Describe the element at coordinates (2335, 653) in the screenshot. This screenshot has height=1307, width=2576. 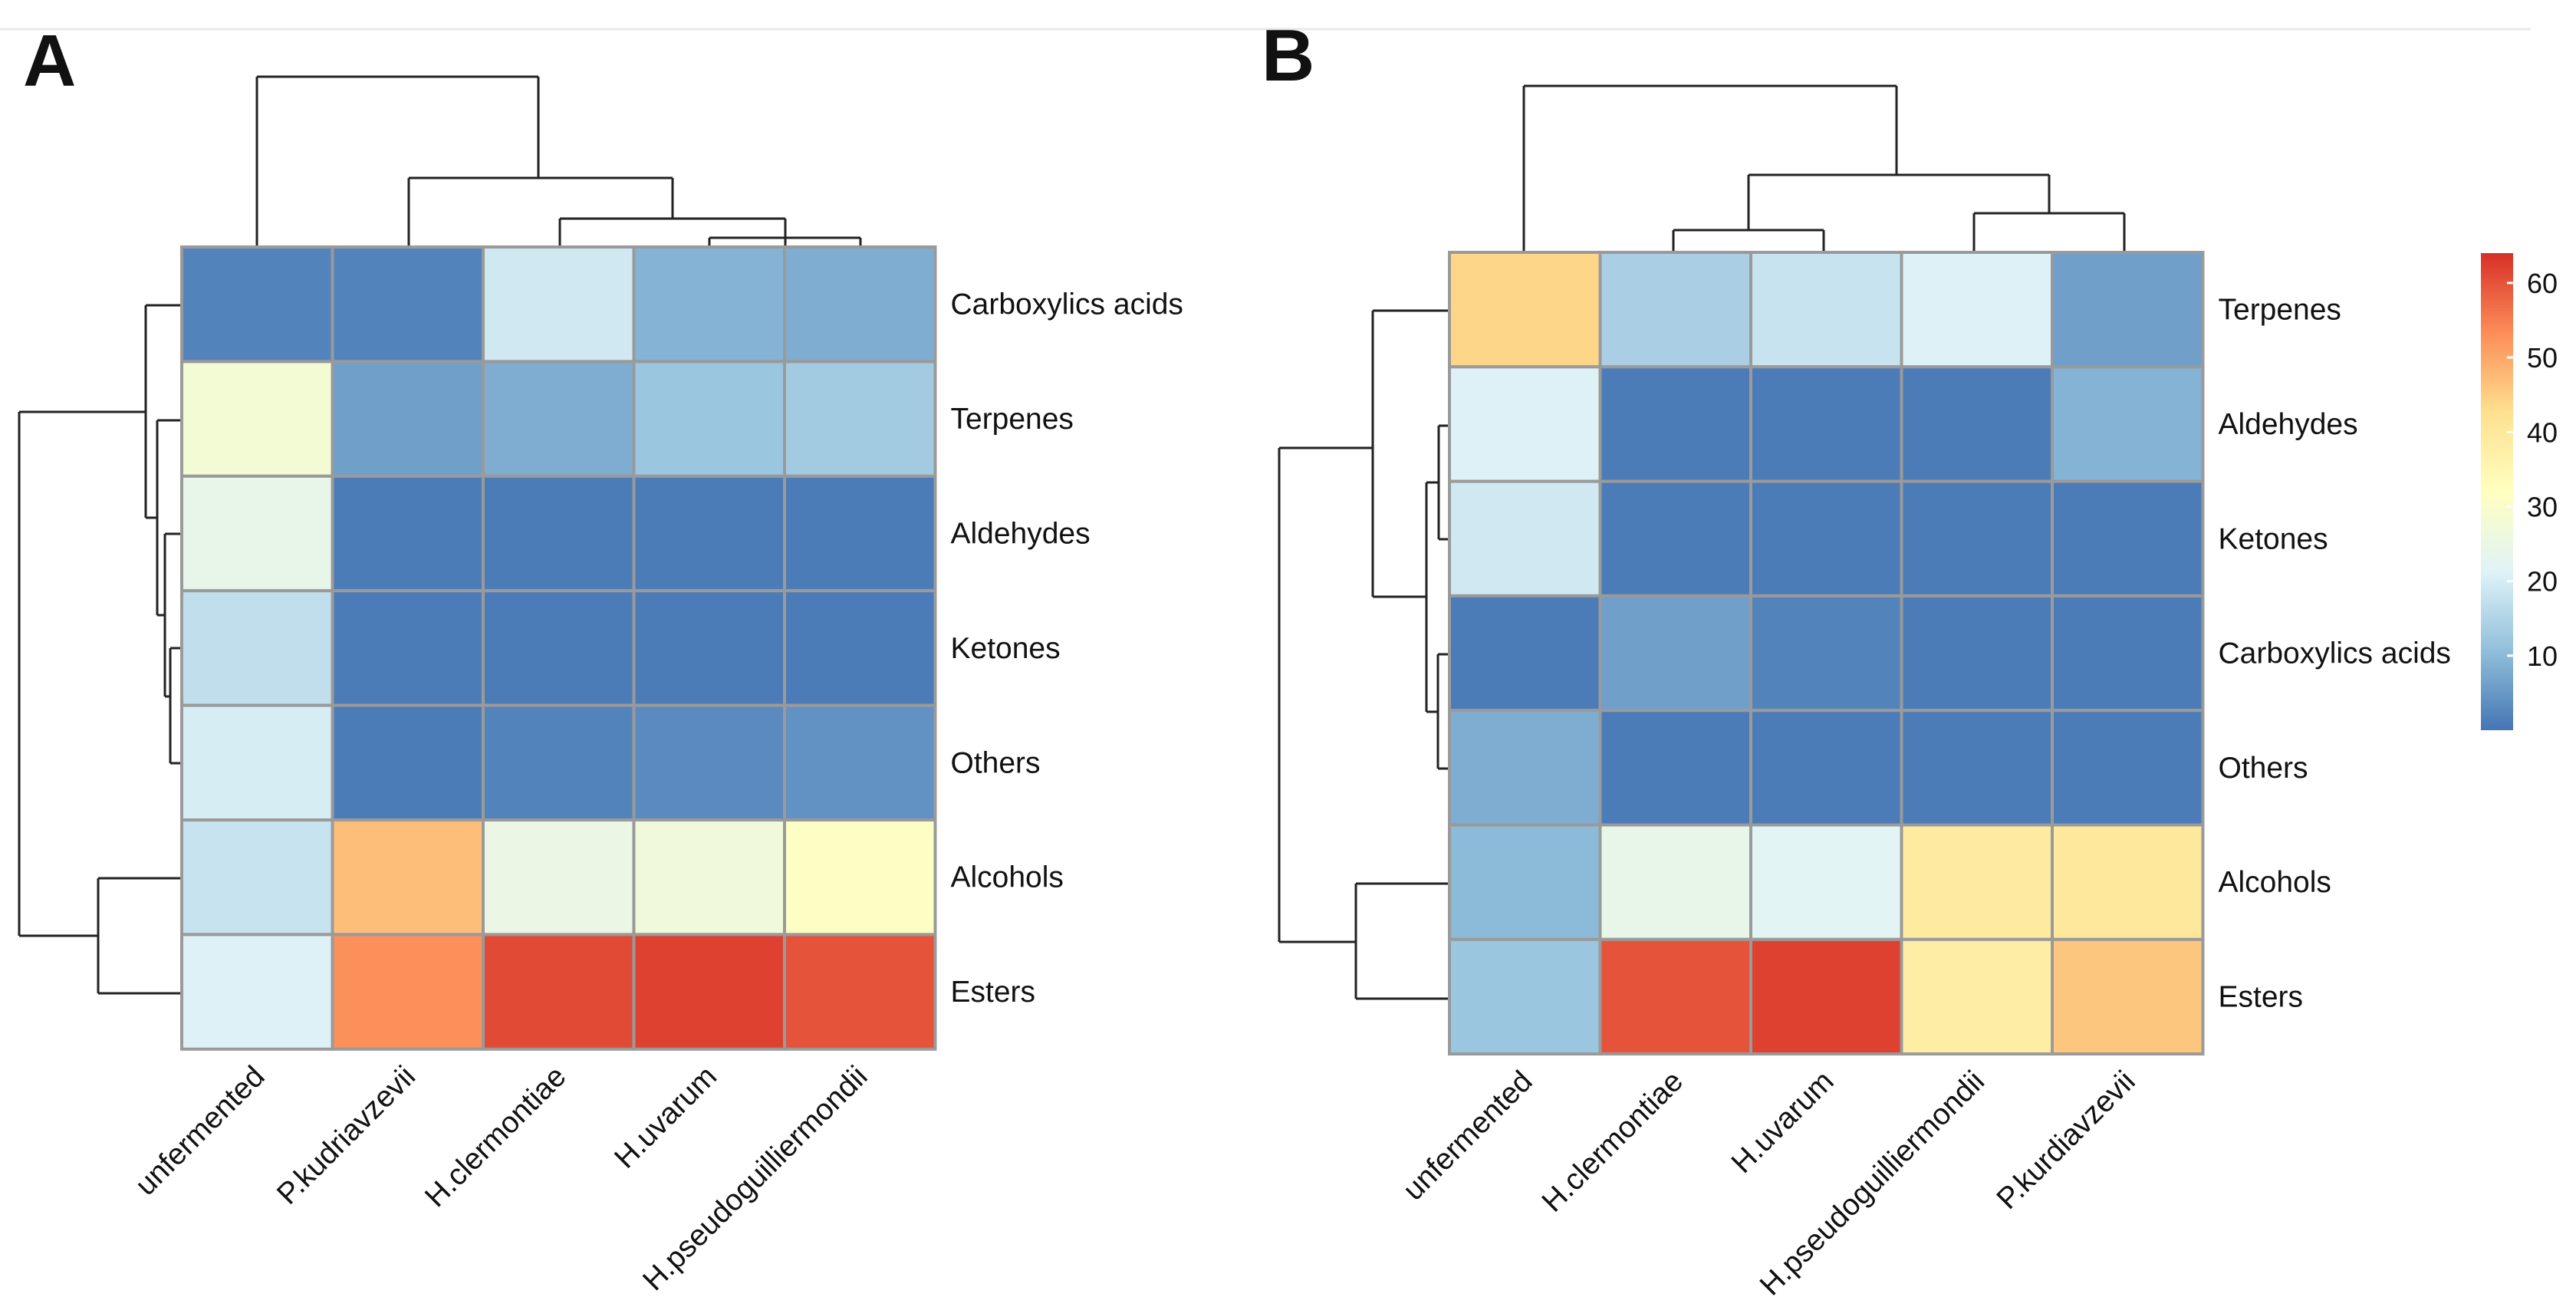
I see `panel-b-row-label-3: Carboxylics acids` at that location.